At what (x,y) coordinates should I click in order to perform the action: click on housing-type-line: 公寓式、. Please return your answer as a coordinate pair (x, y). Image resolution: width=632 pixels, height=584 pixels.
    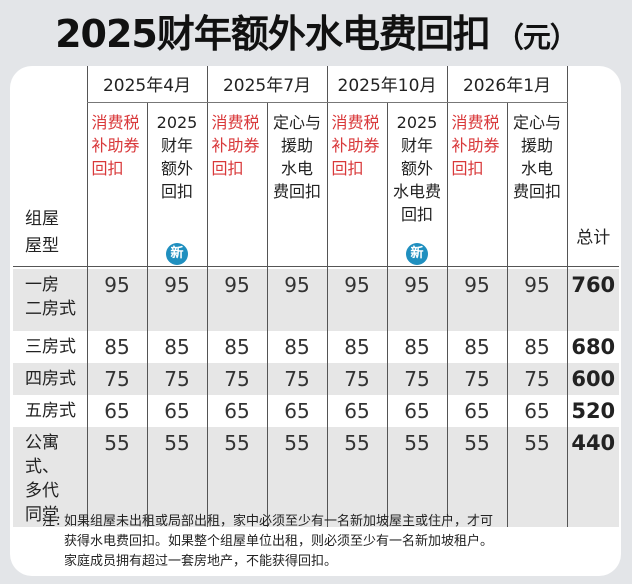
    Looking at the image, I should click on (42, 455).